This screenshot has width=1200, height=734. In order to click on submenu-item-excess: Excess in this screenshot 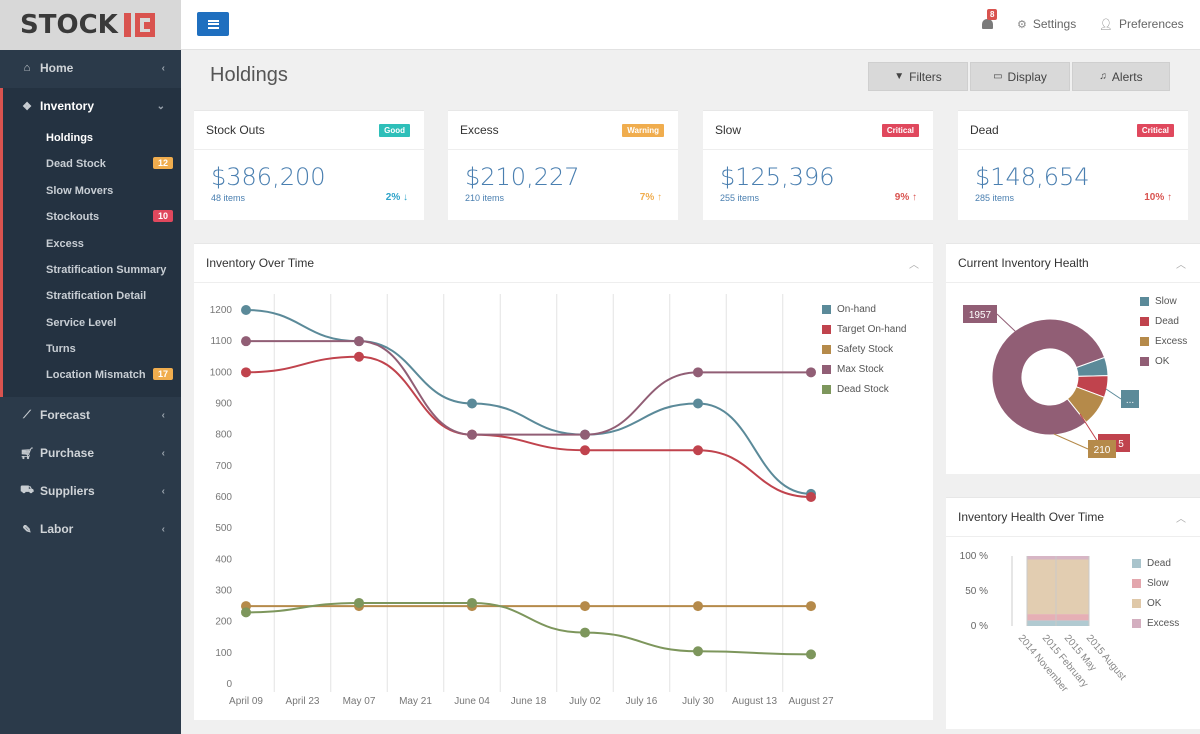, I will do `click(65, 244)`.